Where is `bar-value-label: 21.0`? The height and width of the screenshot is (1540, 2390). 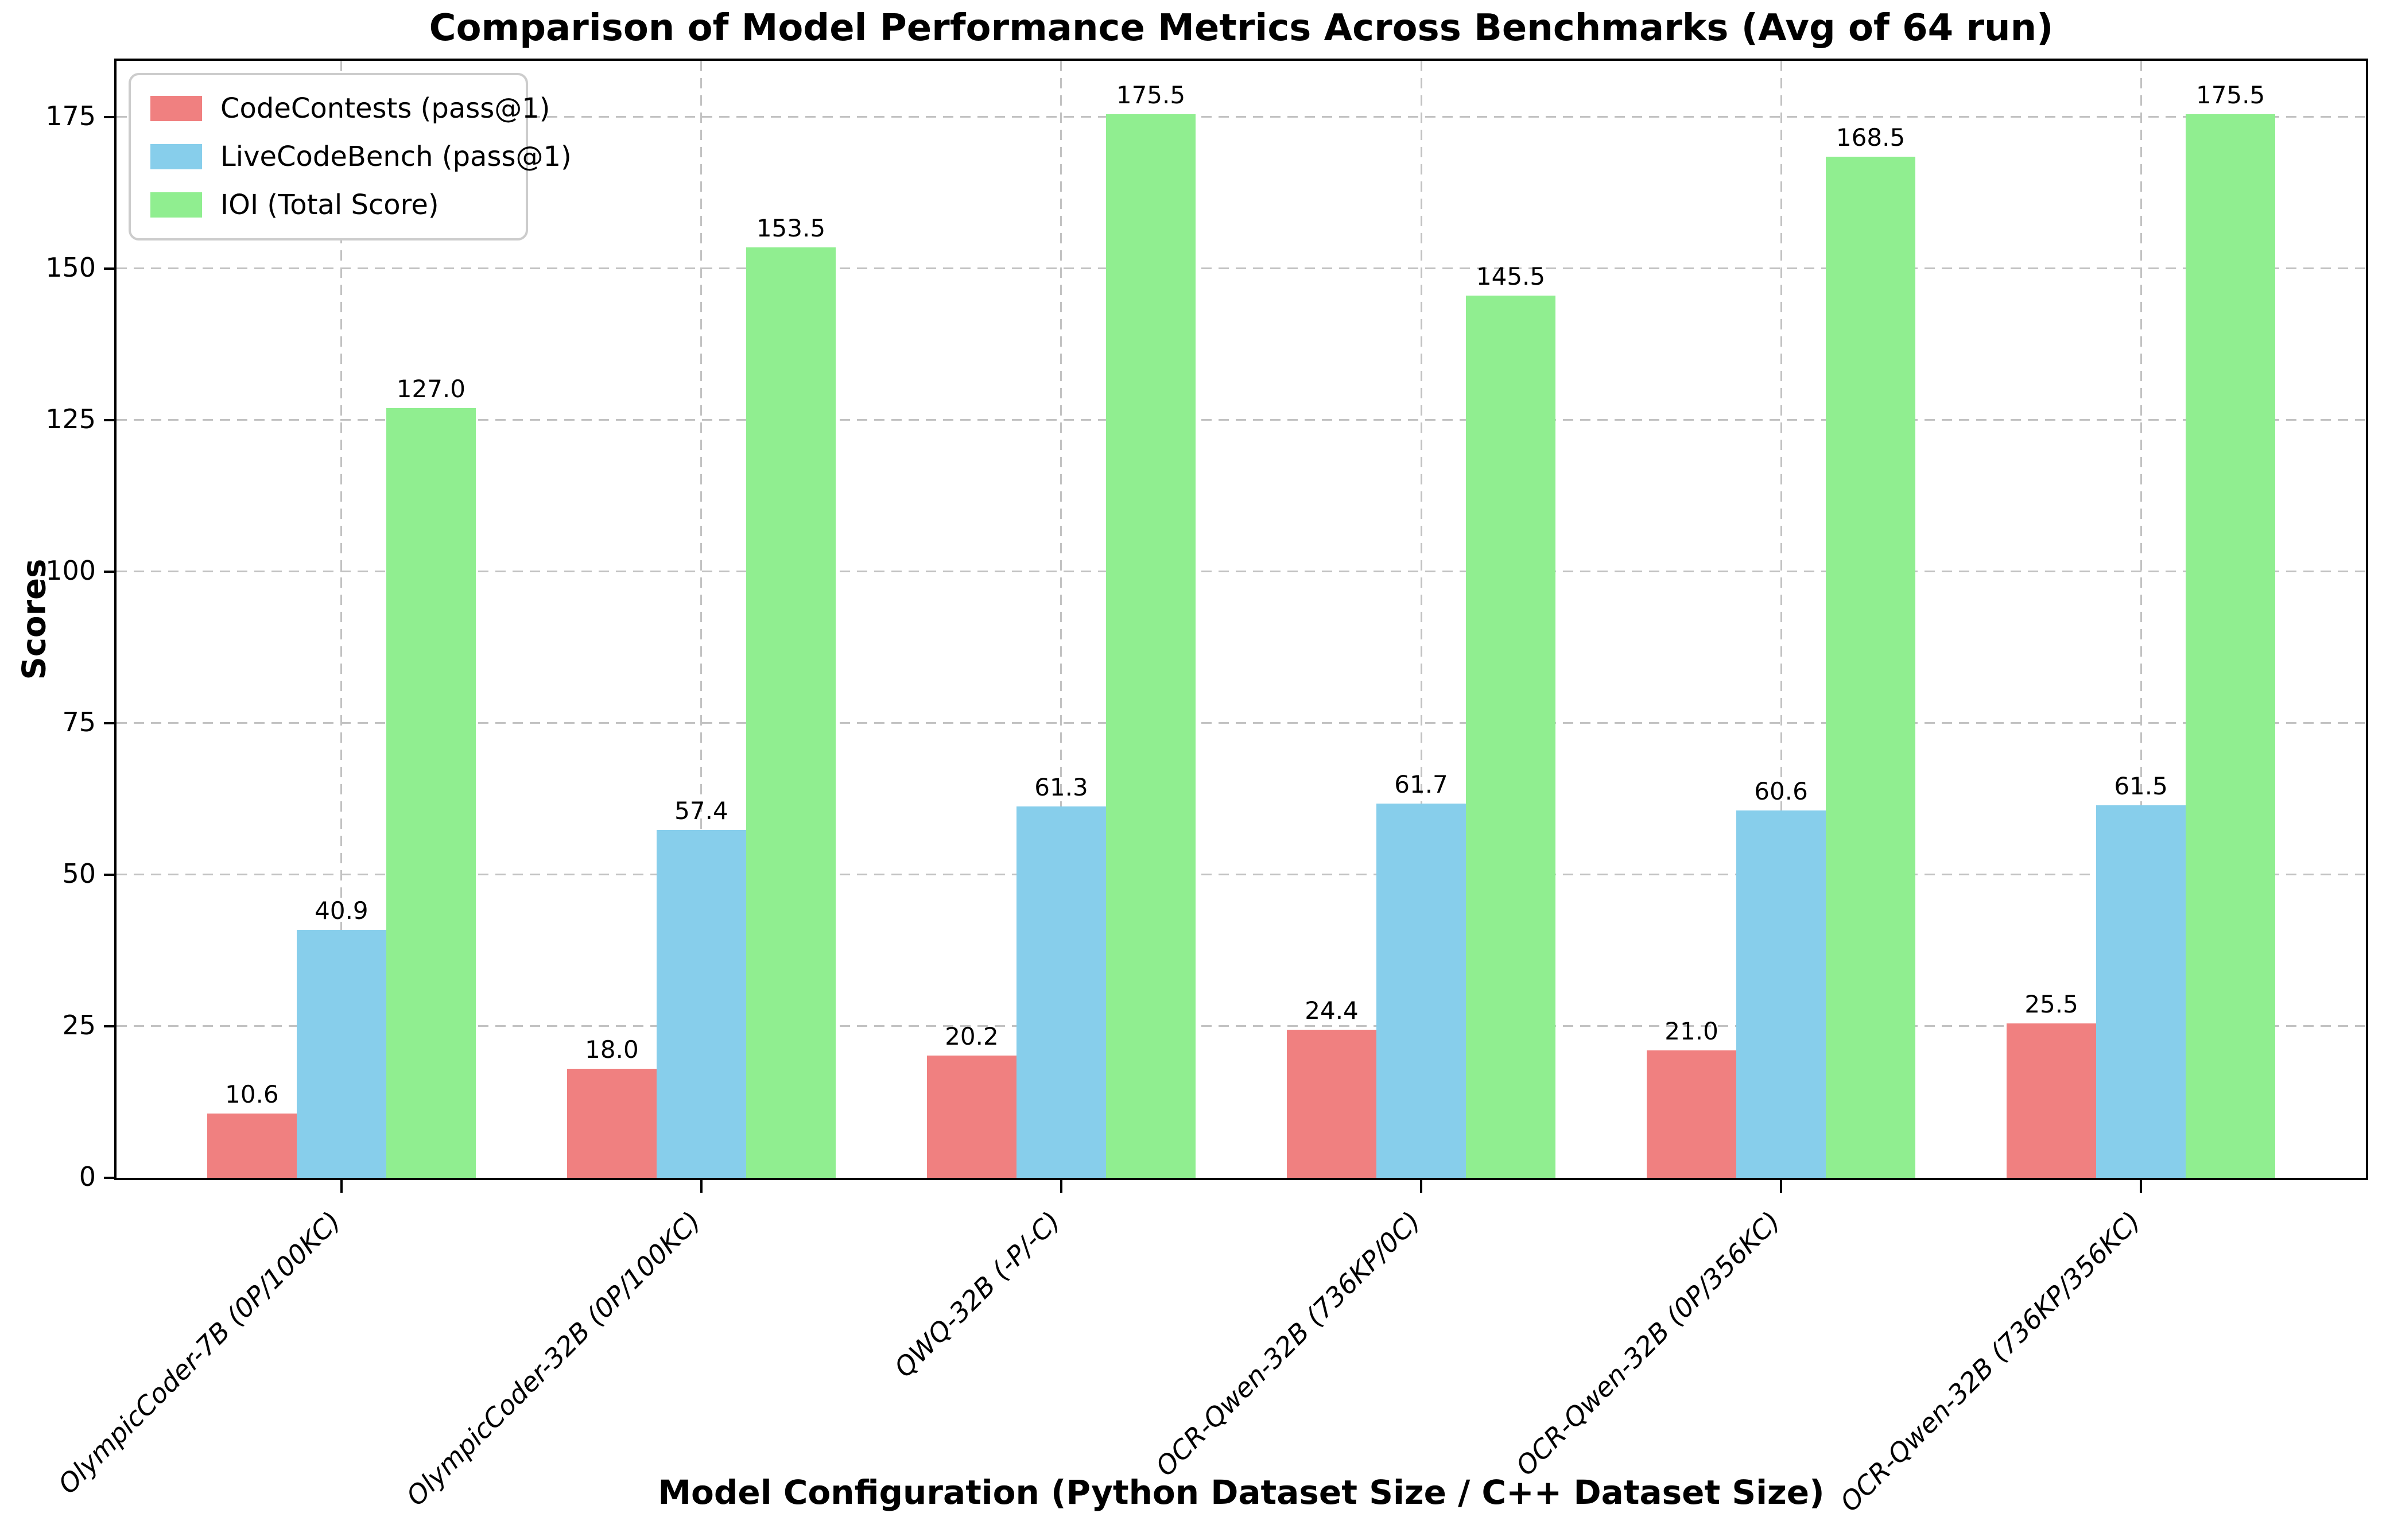 bar-value-label: 21.0 is located at coordinates (1691, 1031).